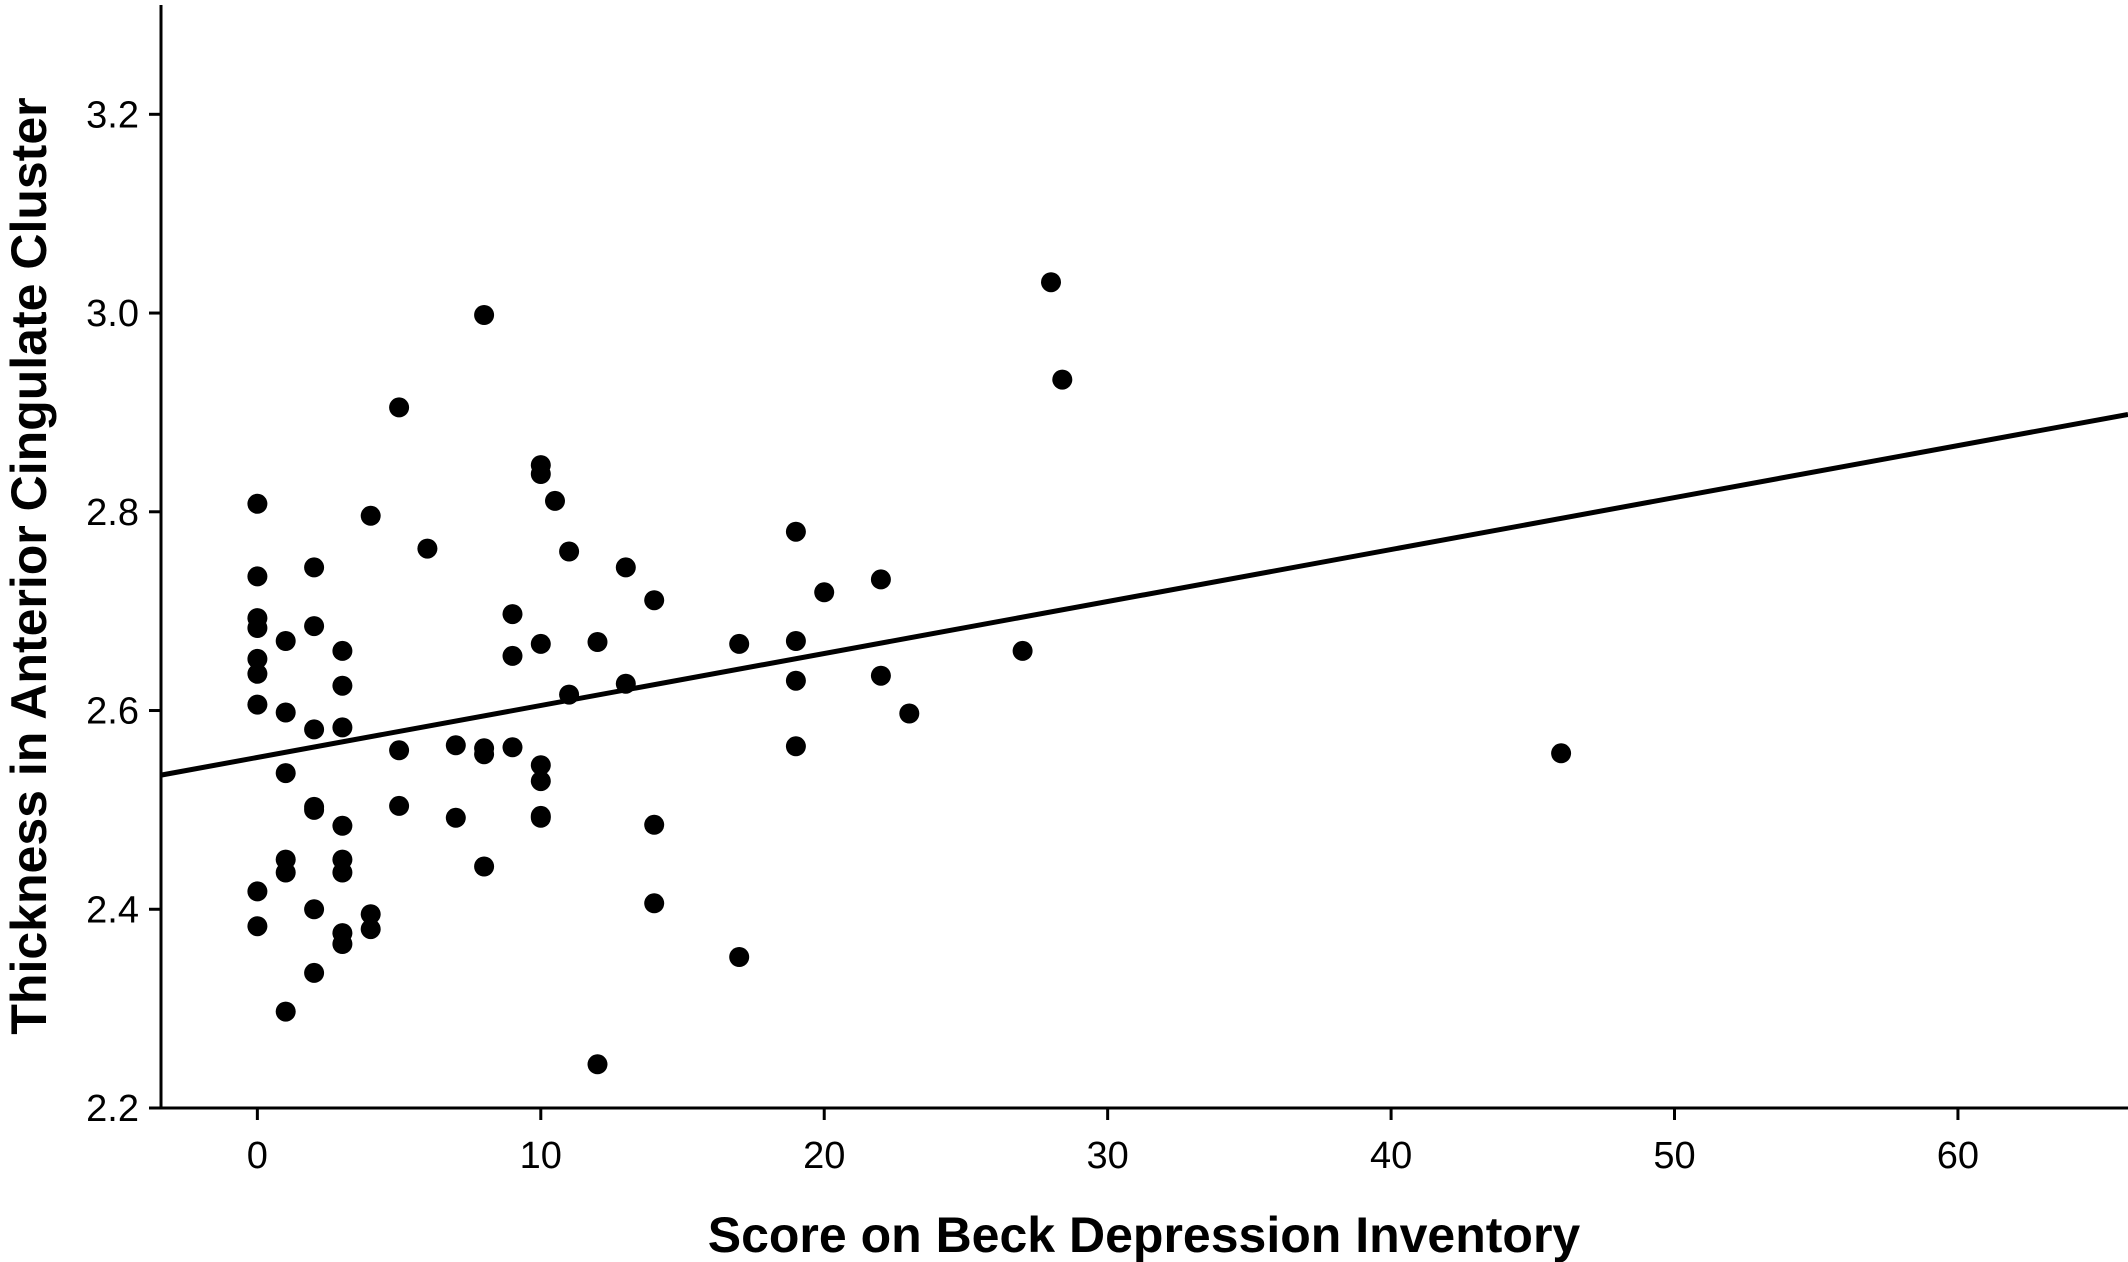  I want to click on x-axis-title: Score on Beck Depression Inventory, so click(1144, 1234).